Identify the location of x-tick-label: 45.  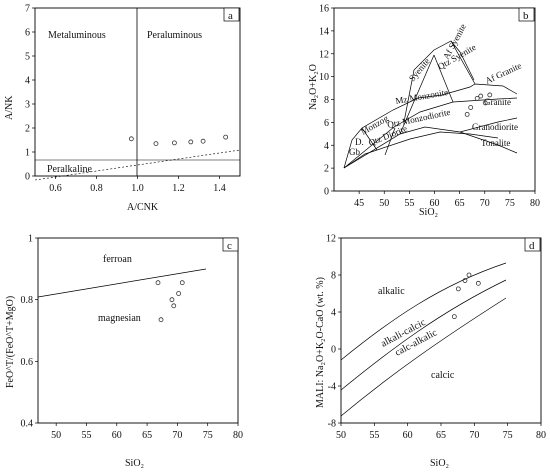
(359, 203).